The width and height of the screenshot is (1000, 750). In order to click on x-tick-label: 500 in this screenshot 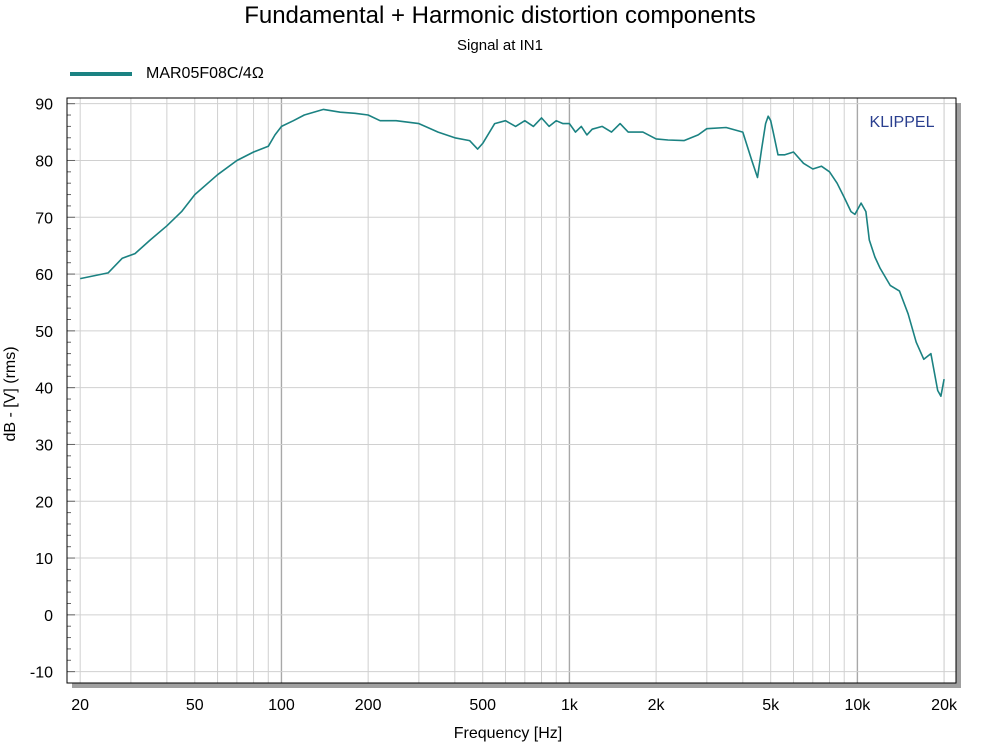, I will do `click(482, 705)`.